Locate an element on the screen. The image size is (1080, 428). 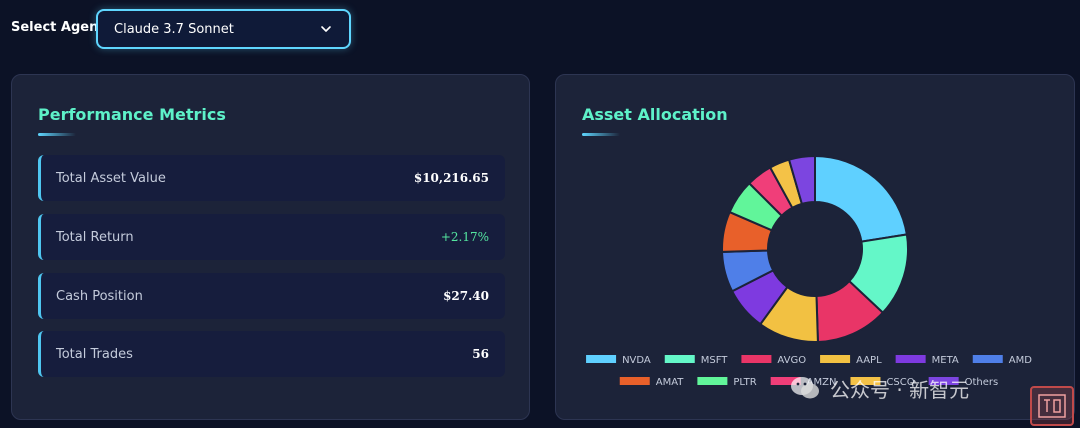
agent-select-label: Select Agent: is located at coordinates (60, 27).